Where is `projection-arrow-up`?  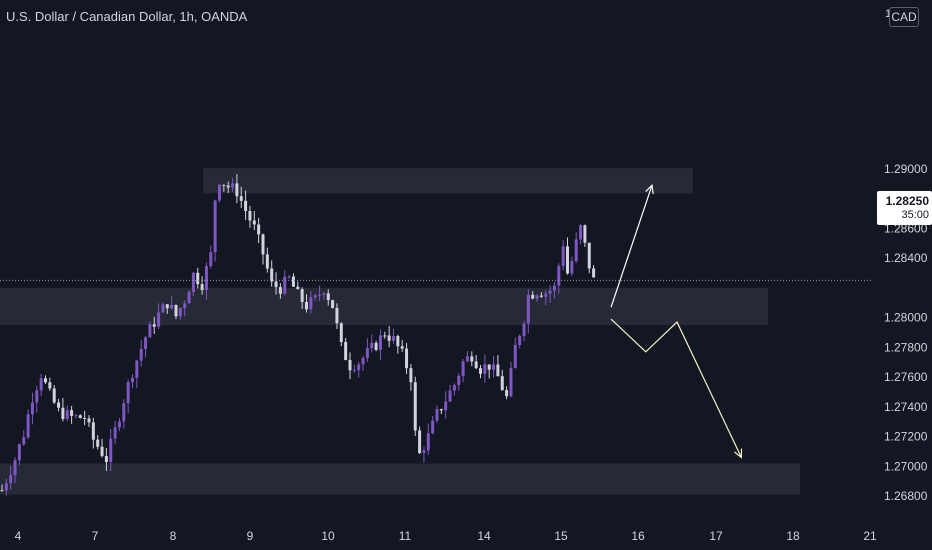
projection-arrow-up is located at coordinates (631, 246).